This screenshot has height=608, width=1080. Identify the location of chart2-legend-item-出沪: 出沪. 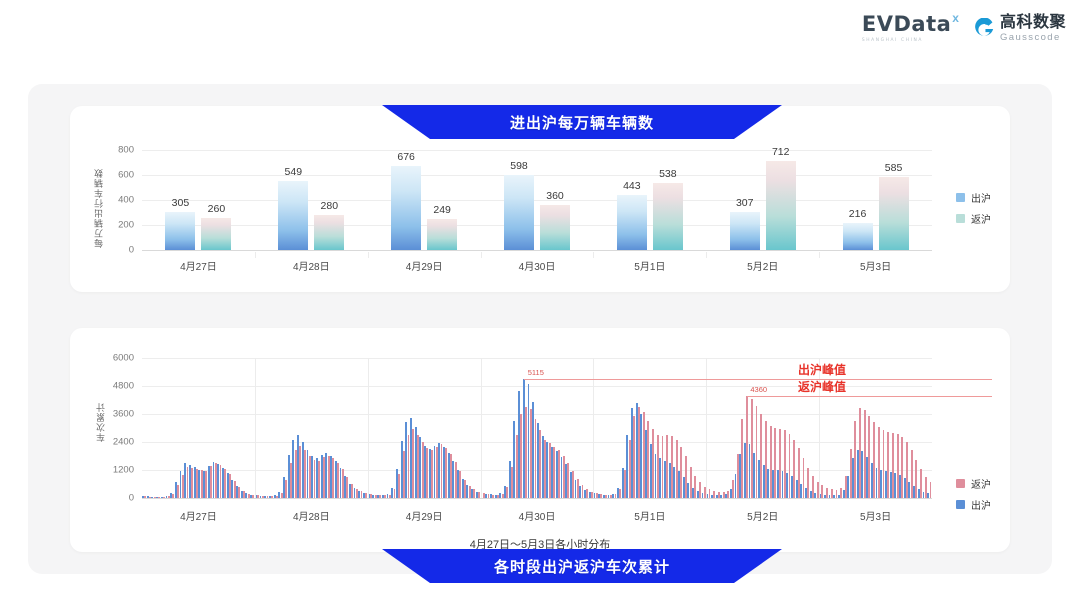
(973, 504).